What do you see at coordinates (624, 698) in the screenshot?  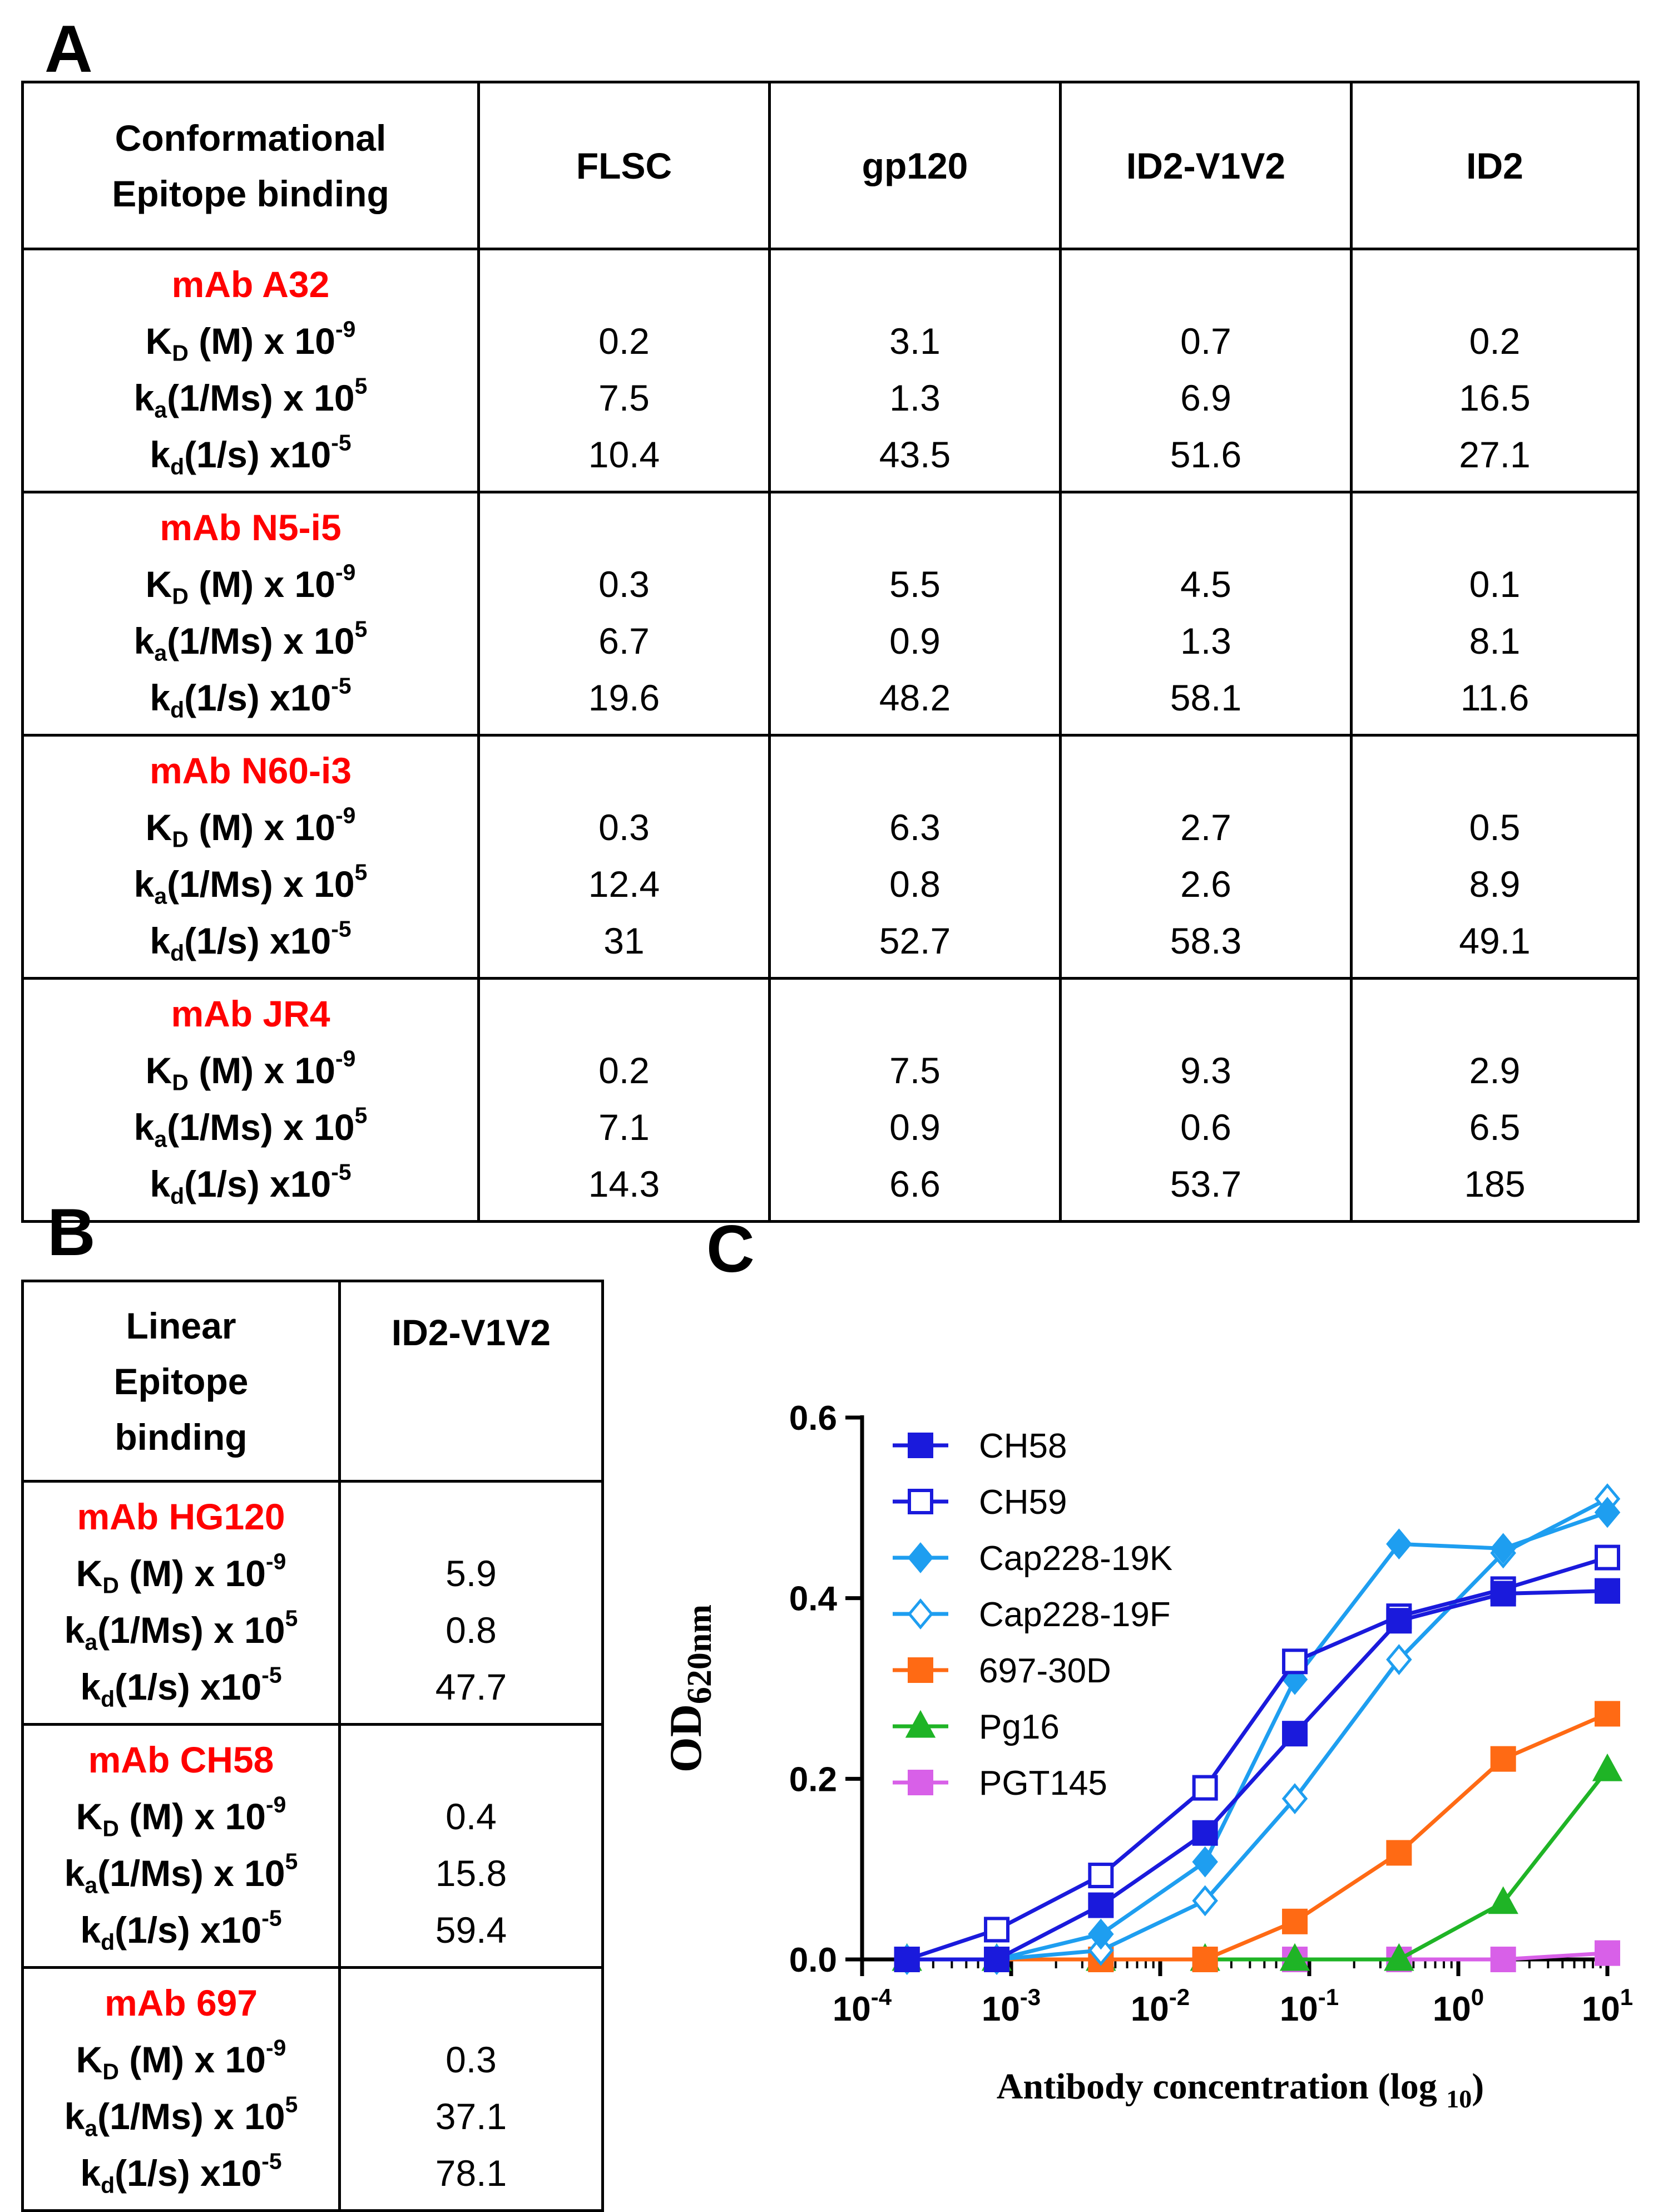 I see `table-value: 19.6` at bounding box center [624, 698].